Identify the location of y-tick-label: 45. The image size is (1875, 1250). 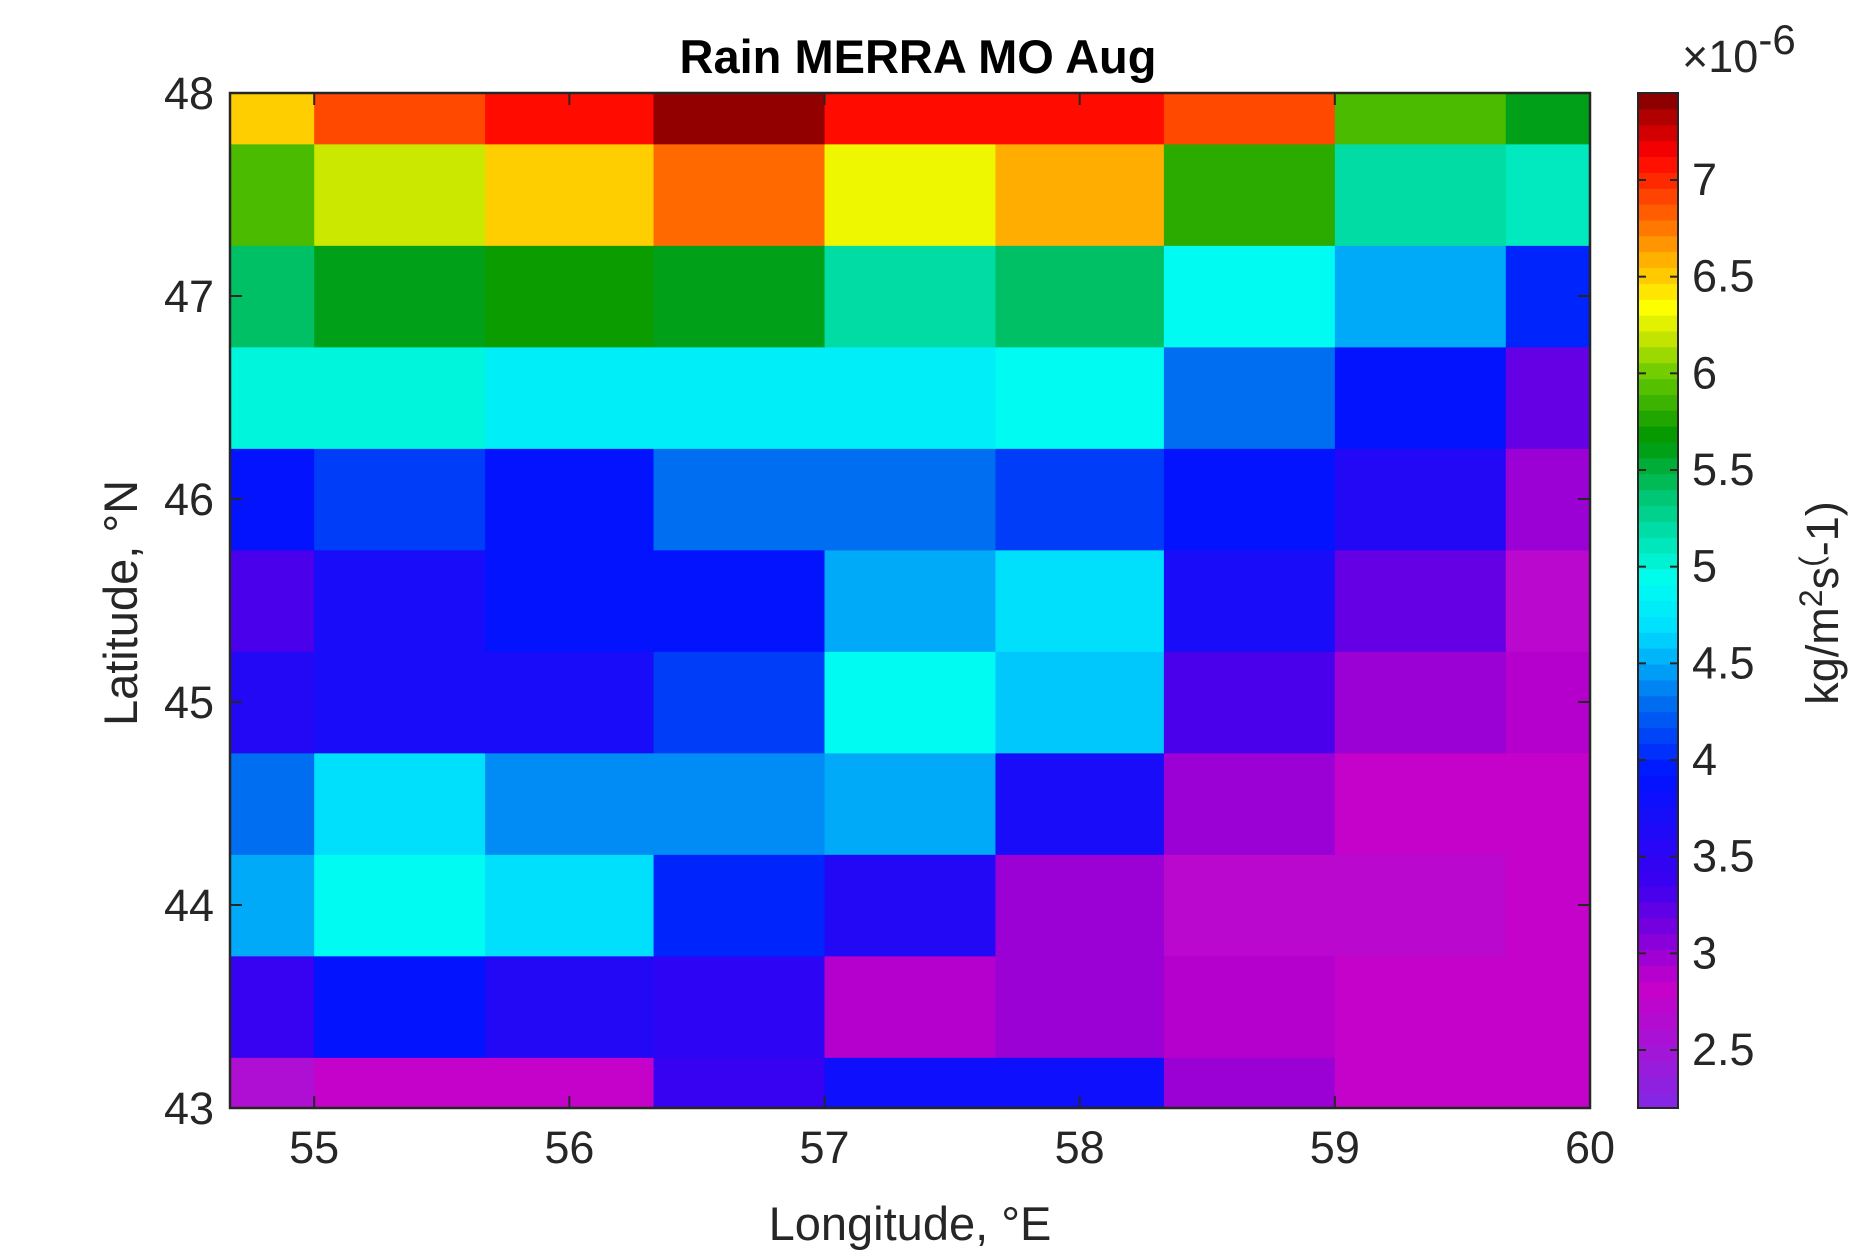
(189, 702).